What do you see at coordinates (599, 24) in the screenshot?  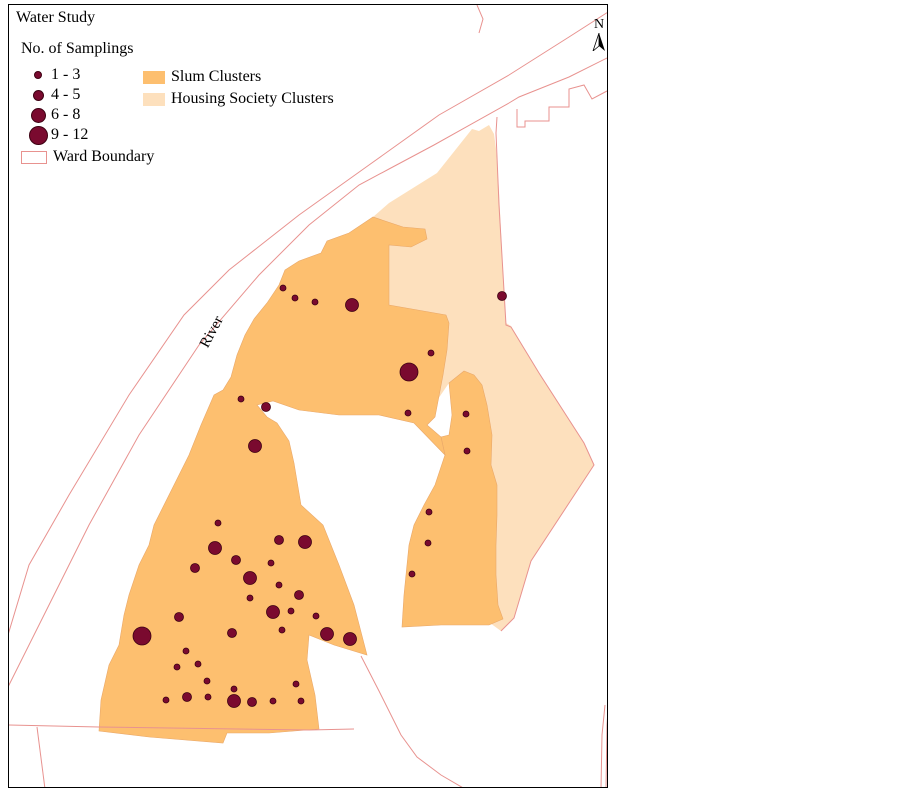 I see `north-label: N` at bounding box center [599, 24].